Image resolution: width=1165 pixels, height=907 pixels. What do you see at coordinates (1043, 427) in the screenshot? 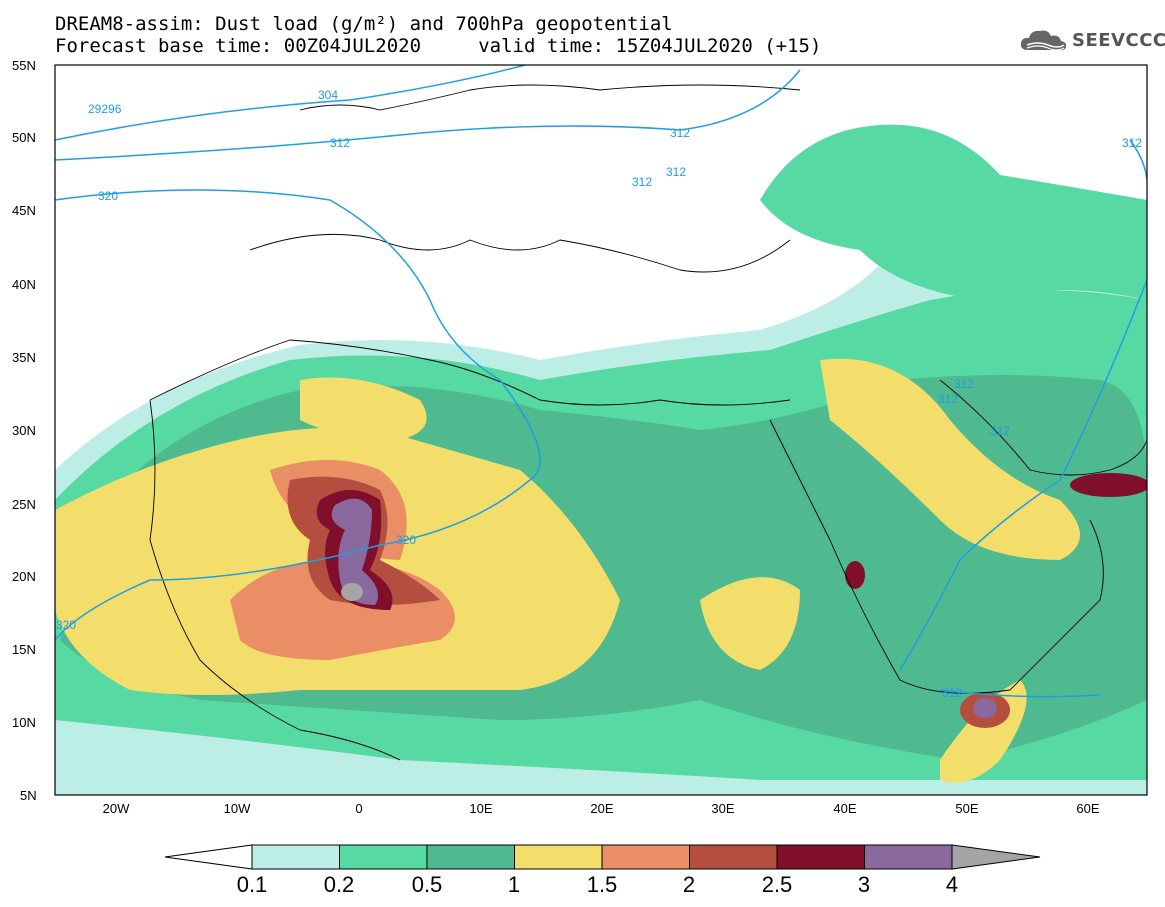
I see `gulf-coast` at bounding box center [1043, 427].